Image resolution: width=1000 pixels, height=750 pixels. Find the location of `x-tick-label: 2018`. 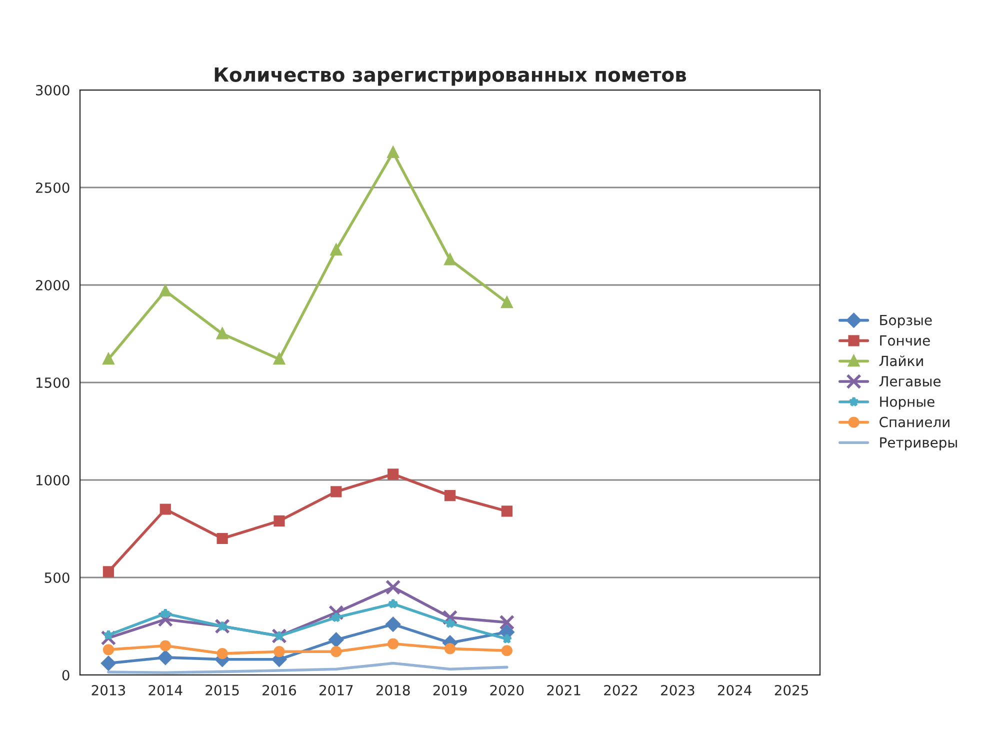

x-tick-label: 2018 is located at coordinates (393, 690).